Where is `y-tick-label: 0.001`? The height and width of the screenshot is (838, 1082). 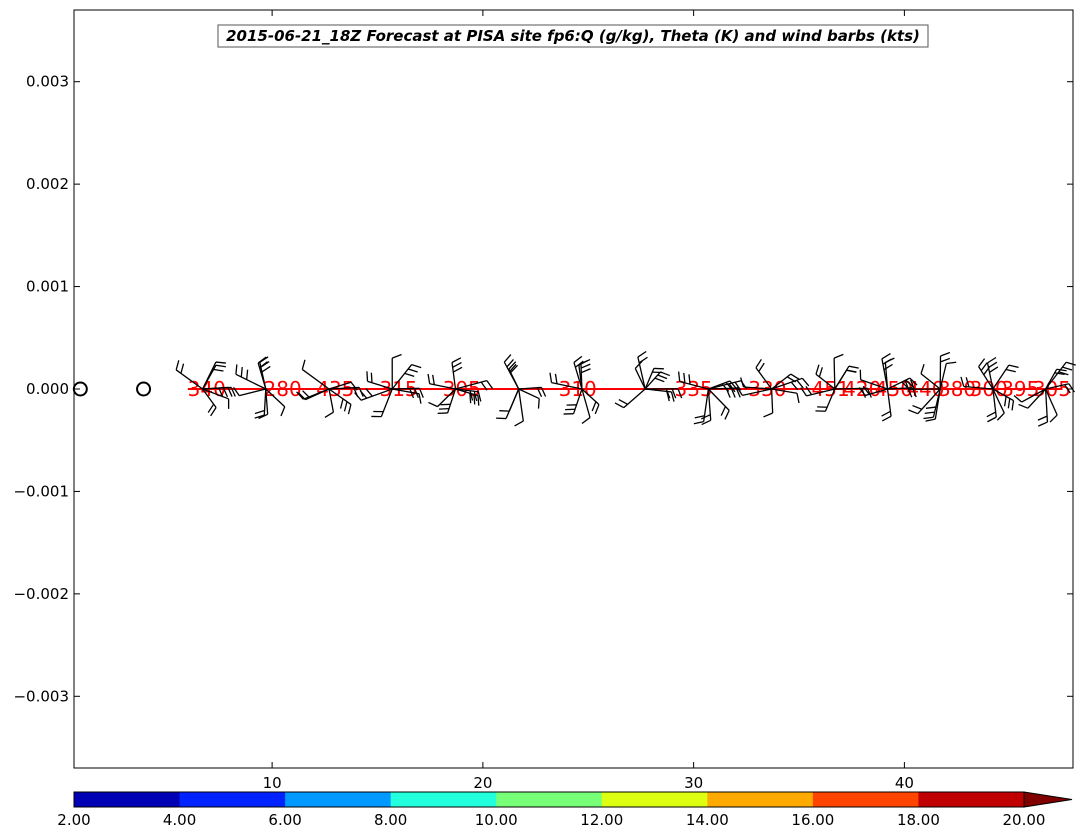
y-tick-label: 0.001 is located at coordinates (47, 287).